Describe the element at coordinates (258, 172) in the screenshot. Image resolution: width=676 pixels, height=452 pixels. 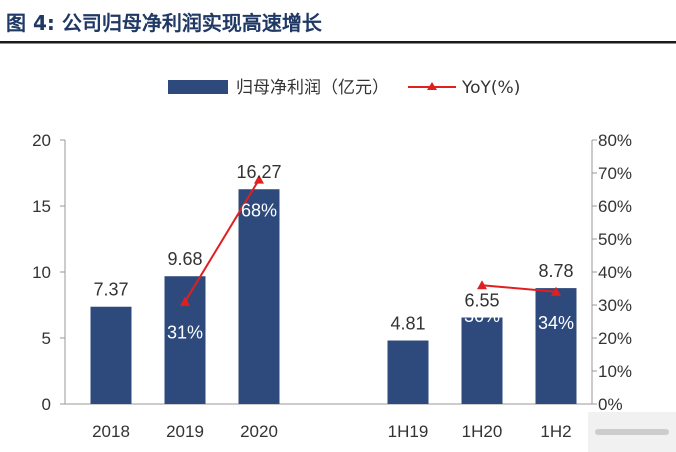
I see `bar-value-label: 16.27` at that location.